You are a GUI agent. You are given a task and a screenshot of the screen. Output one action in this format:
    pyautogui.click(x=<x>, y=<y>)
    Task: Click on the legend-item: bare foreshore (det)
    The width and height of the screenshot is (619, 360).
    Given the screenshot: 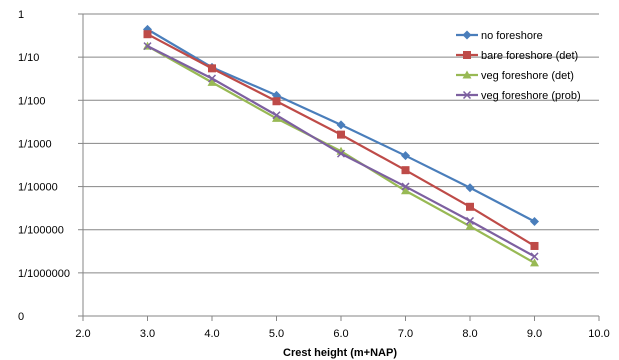 What is the action you would take?
    pyautogui.click(x=517, y=56)
    